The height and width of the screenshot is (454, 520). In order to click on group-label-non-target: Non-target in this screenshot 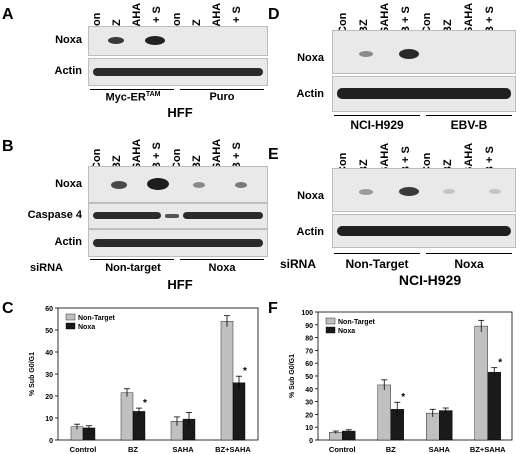, I will do `click(133, 268)`.